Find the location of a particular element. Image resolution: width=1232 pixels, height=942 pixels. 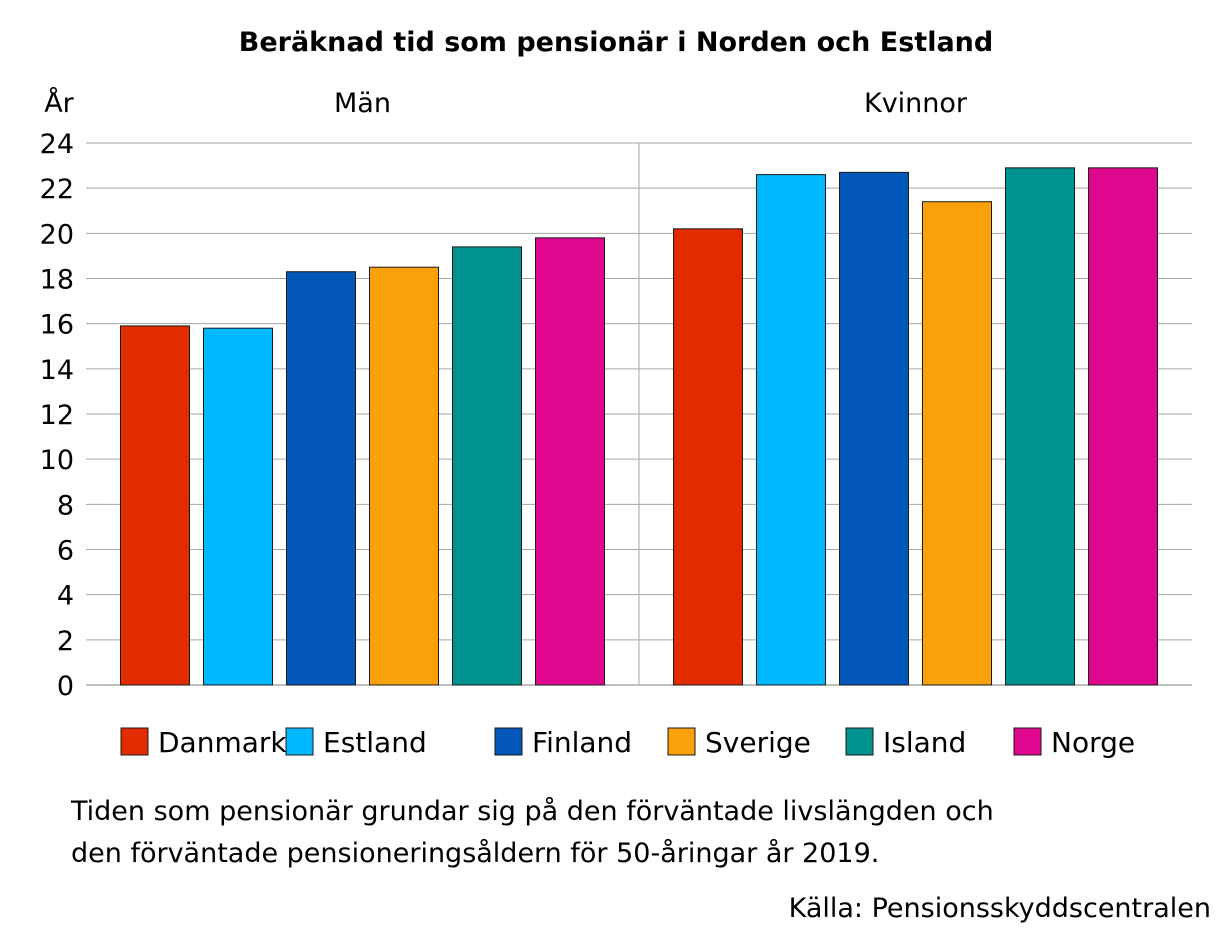

legend-label: Sverige is located at coordinates (758, 742).